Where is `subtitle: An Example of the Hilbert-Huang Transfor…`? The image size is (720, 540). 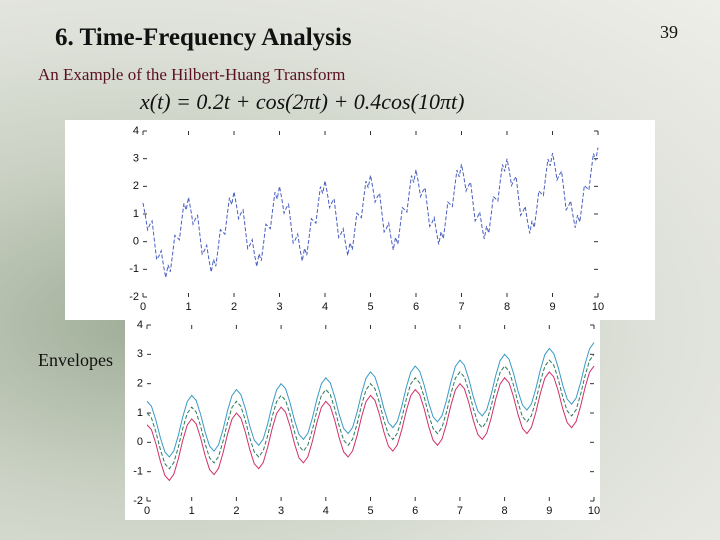
subtitle: An Example of the Hilbert-Huang Transfor… is located at coordinates (192, 74).